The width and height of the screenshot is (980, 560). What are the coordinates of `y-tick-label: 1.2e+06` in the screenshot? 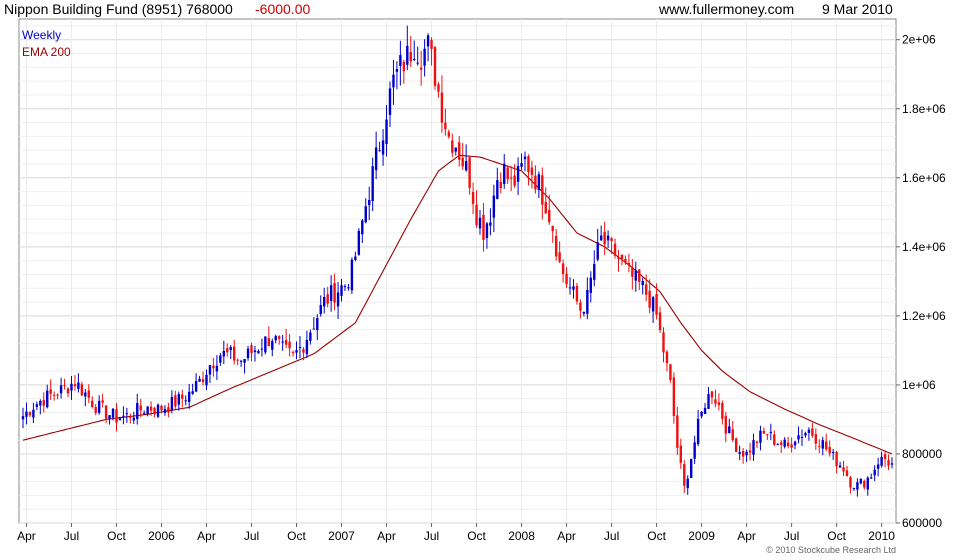 It's located at (924, 316).